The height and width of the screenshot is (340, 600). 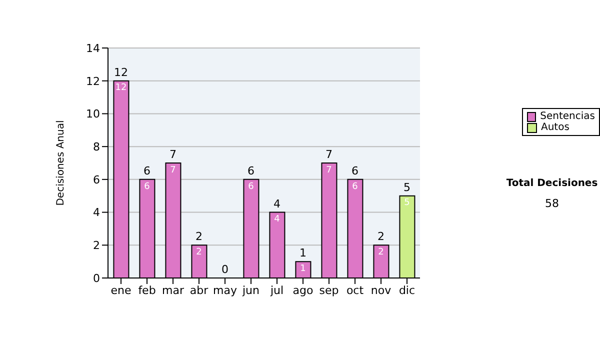 What do you see at coordinates (96, 278) in the screenshot?
I see `y-tick-label: 0` at bounding box center [96, 278].